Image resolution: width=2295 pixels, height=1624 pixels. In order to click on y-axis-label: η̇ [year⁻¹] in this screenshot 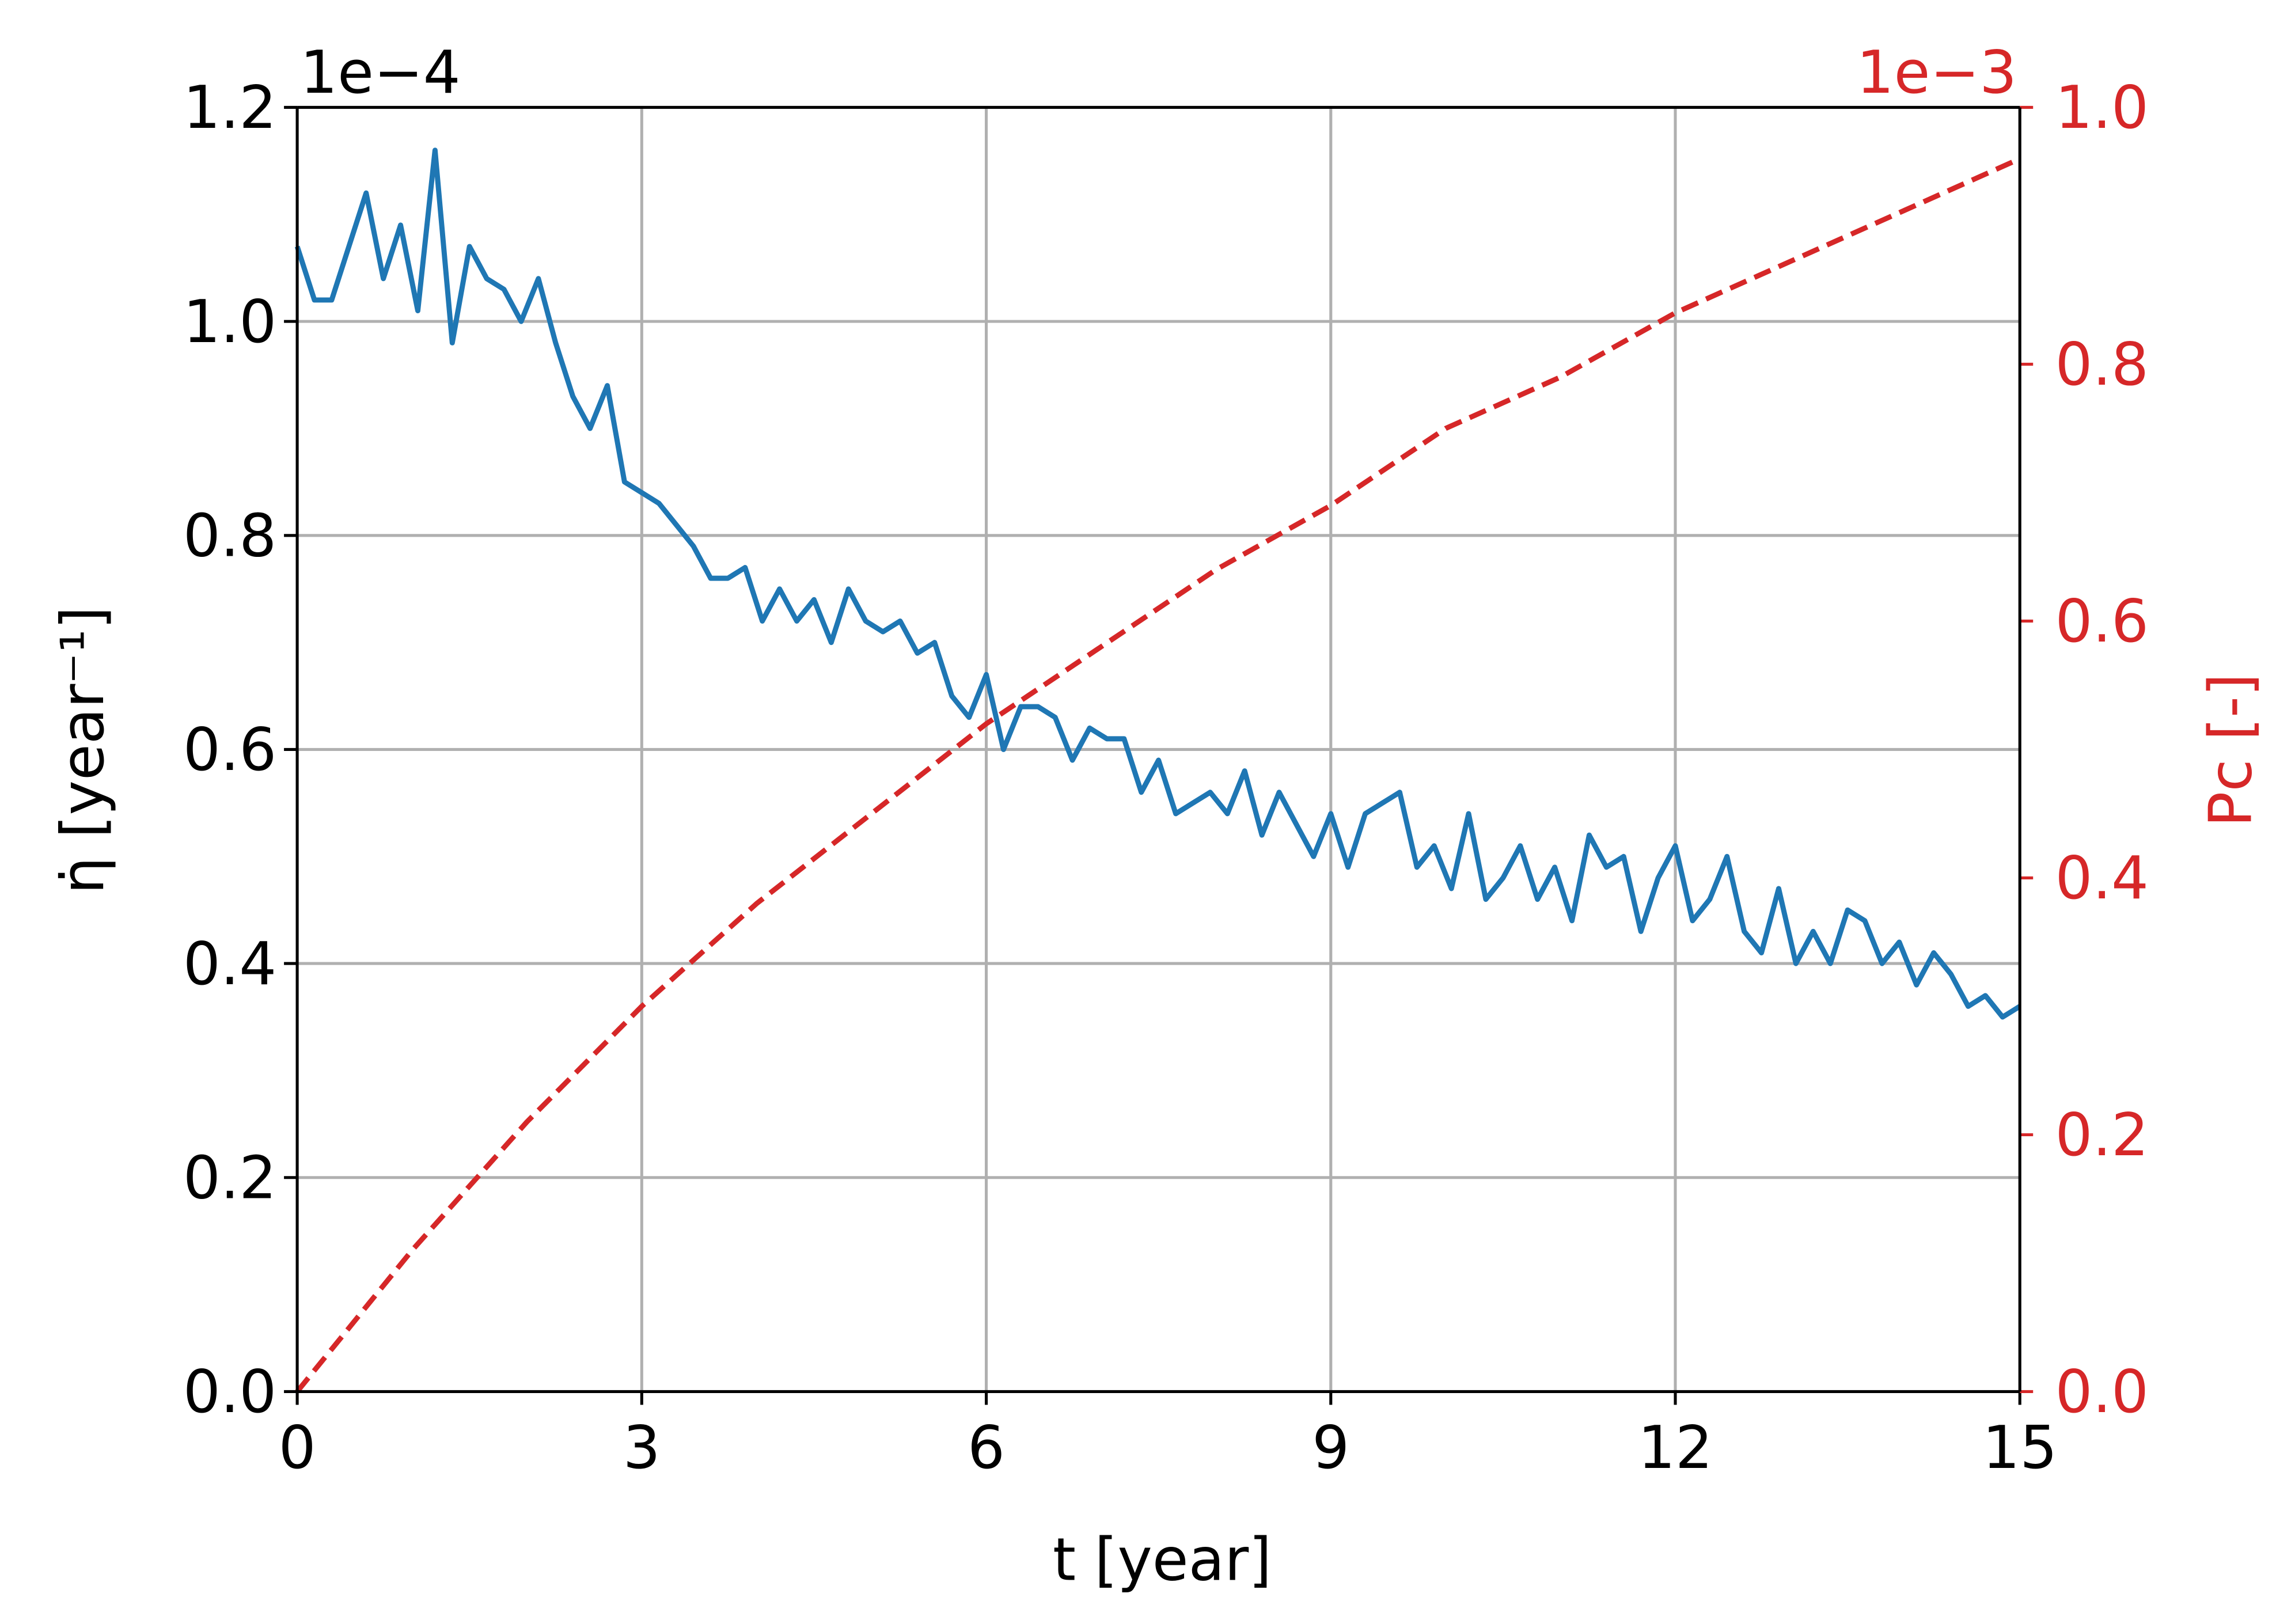, I will do `click(83, 750)`.